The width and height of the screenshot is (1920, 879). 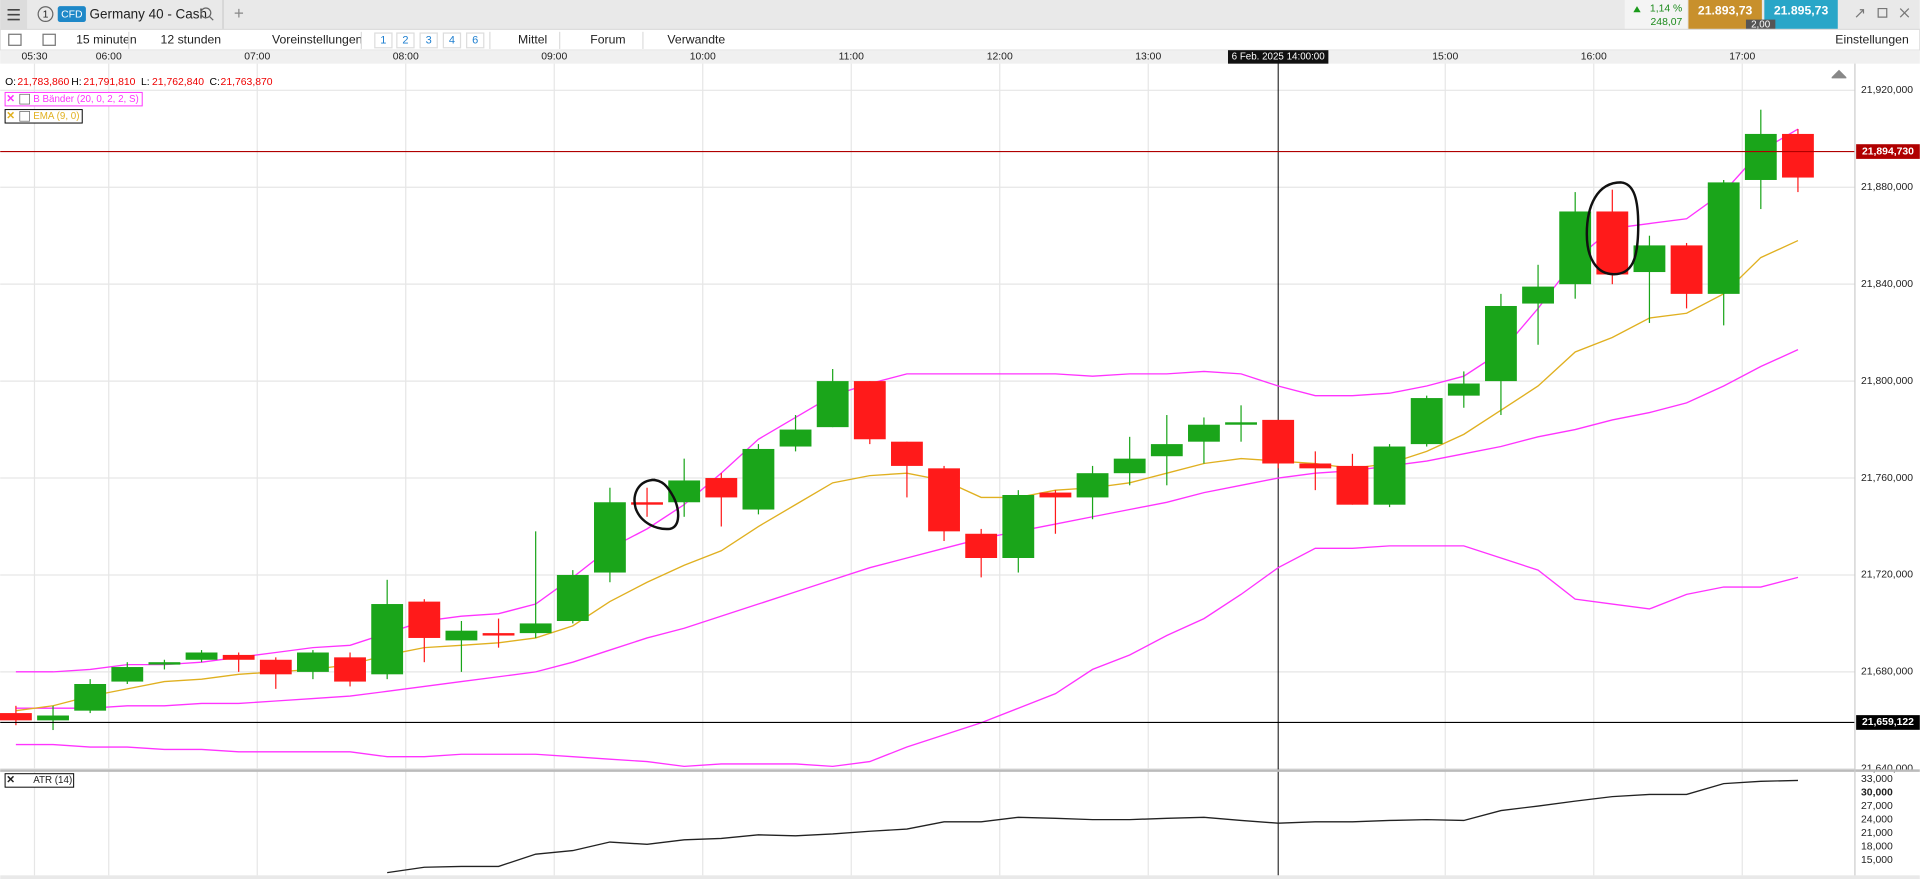 I want to click on window-controls, so click(x=1882, y=12).